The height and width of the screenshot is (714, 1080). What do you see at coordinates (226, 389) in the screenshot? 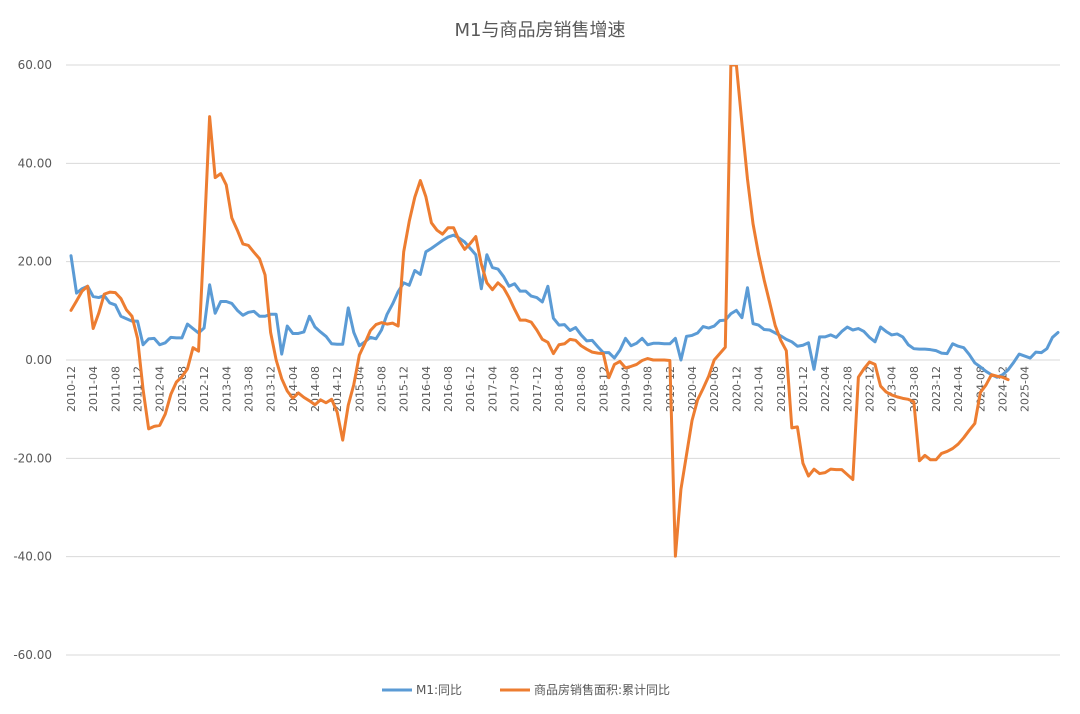
I see `x-tick-label: 2013-04` at bounding box center [226, 389].